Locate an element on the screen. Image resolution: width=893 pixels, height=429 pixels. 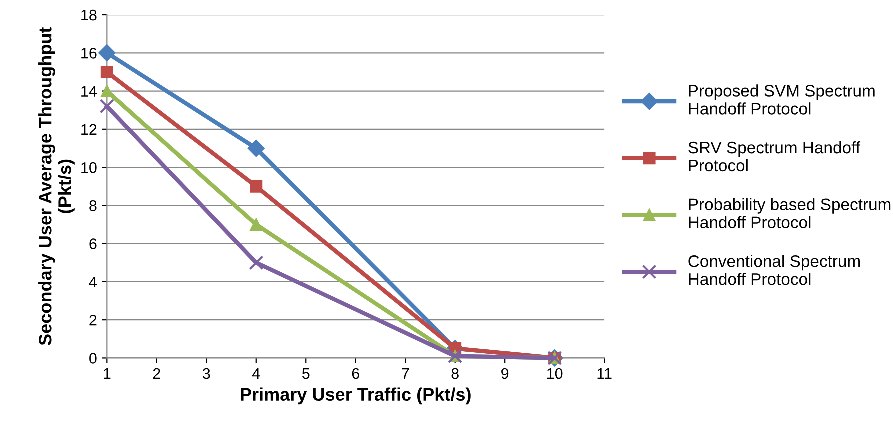
y-tick-label: 18 is located at coordinates (89, 15).